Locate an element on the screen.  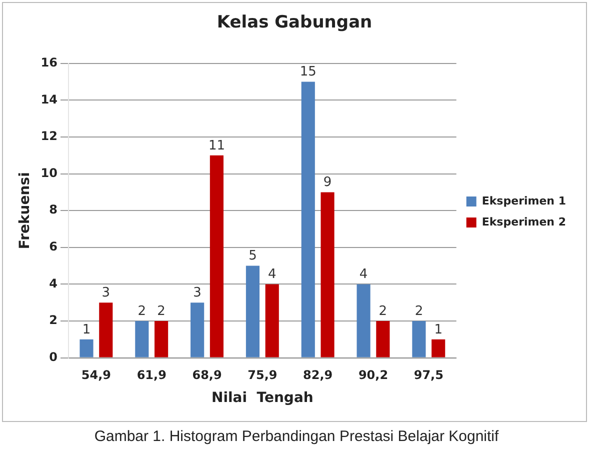
x-axis-title: Nilai Tengah is located at coordinates (262, 398).